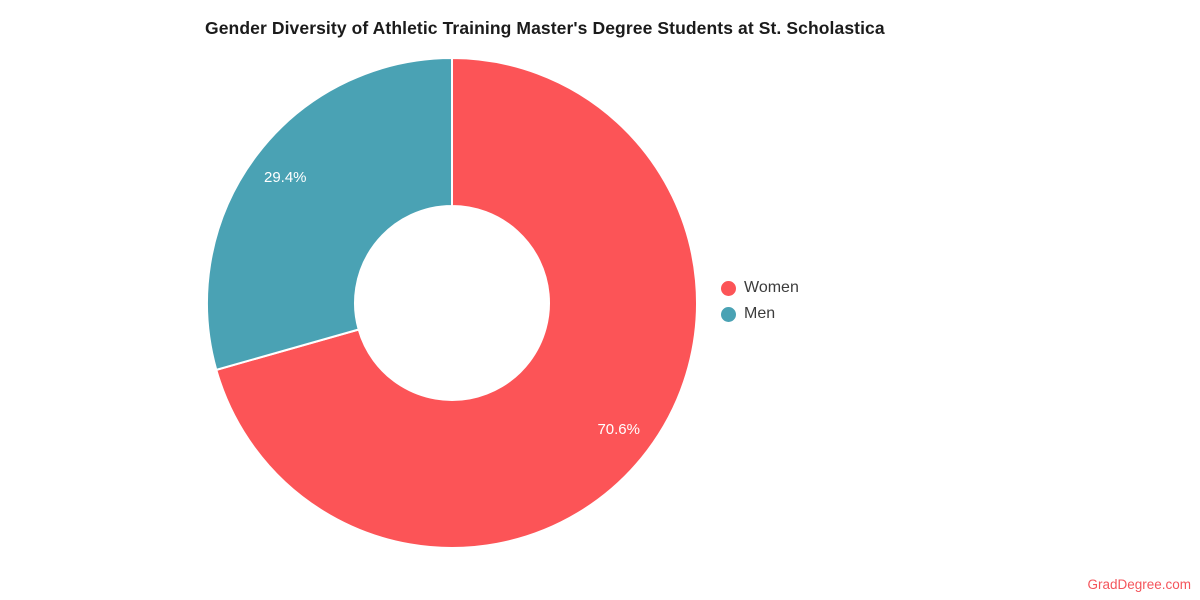  I want to click on slice-percentage-label-women: 70.6%, so click(618, 429).